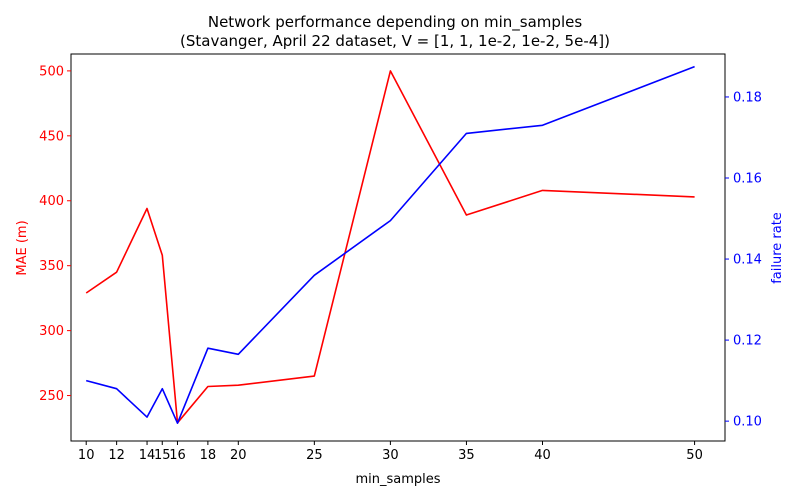 The image size is (800, 500). Describe the element at coordinates (86, 455) in the screenshot. I see `x-tick-label: 10` at that location.